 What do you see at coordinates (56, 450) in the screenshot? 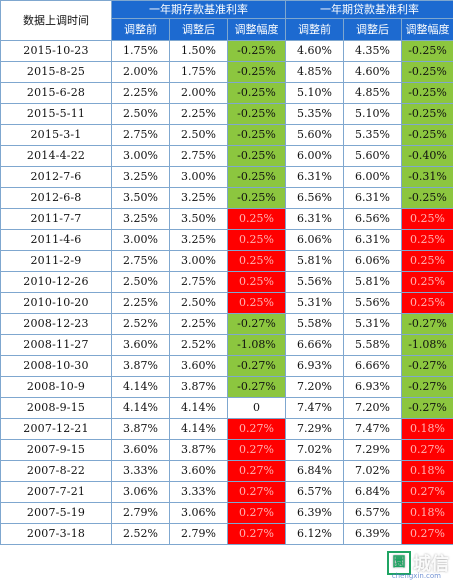
I see `date-cell: 2007-9-15` at bounding box center [56, 450].